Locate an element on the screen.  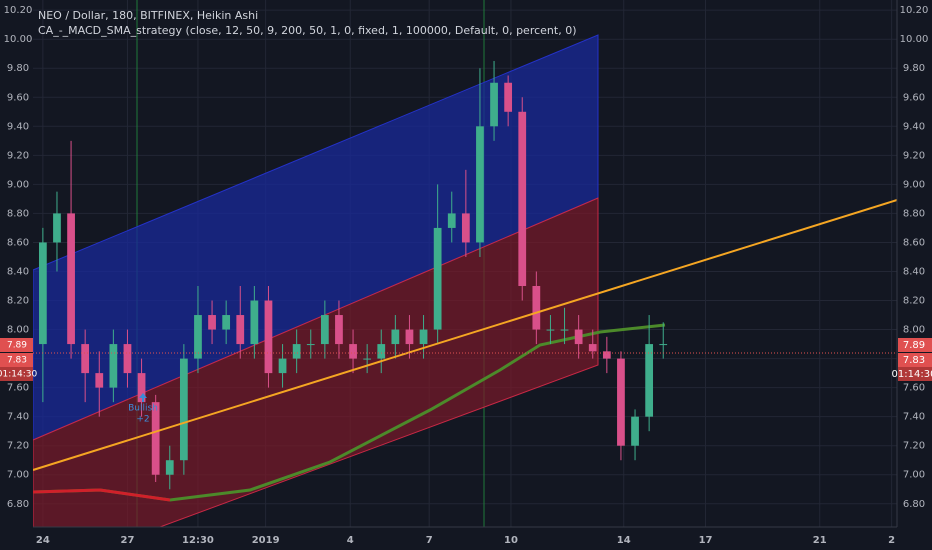
x-tick-label: 27 is located at coordinates (128, 540).